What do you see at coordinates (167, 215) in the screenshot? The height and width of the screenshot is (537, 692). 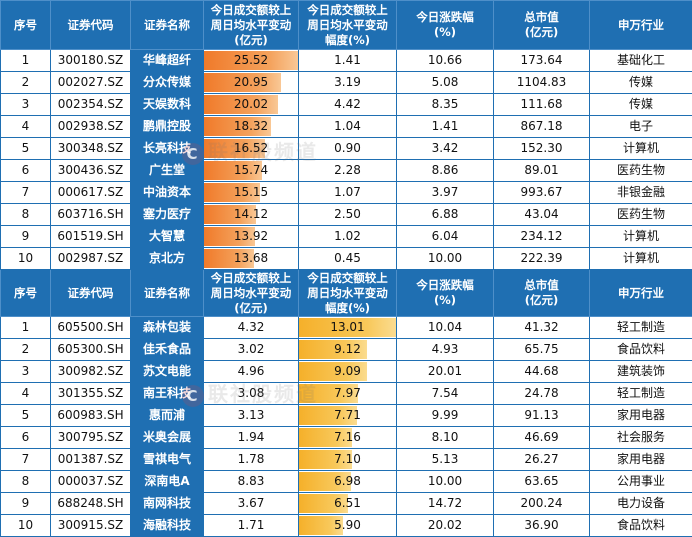 I see `security-name: 塞力医疗` at bounding box center [167, 215].